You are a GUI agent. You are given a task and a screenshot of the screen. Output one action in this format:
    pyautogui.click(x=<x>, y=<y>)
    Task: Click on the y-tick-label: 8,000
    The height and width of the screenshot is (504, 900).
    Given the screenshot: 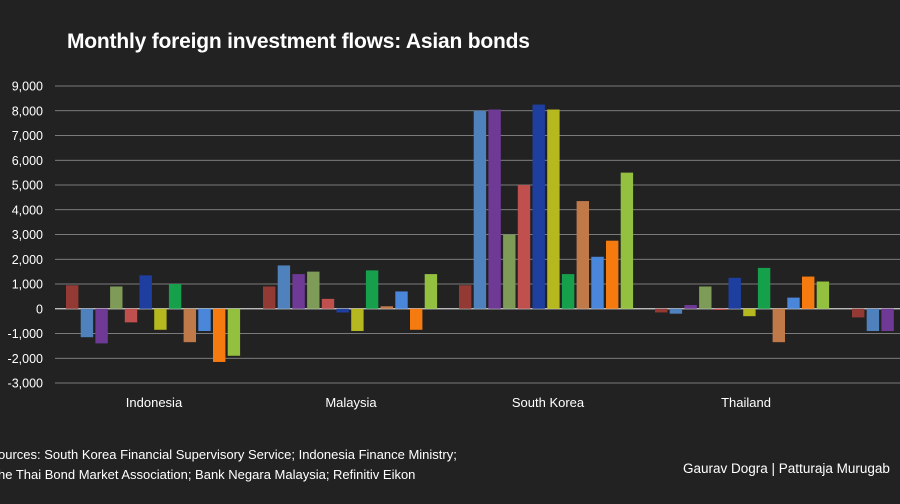 What is the action you would take?
    pyautogui.click(x=27, y=111)
    